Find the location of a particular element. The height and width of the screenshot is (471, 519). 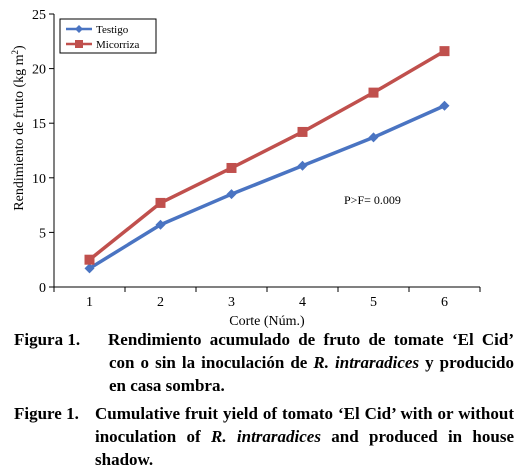

x-axis-ticks: 1 2 3 4 5 6 is located at coordinates (267, 298).